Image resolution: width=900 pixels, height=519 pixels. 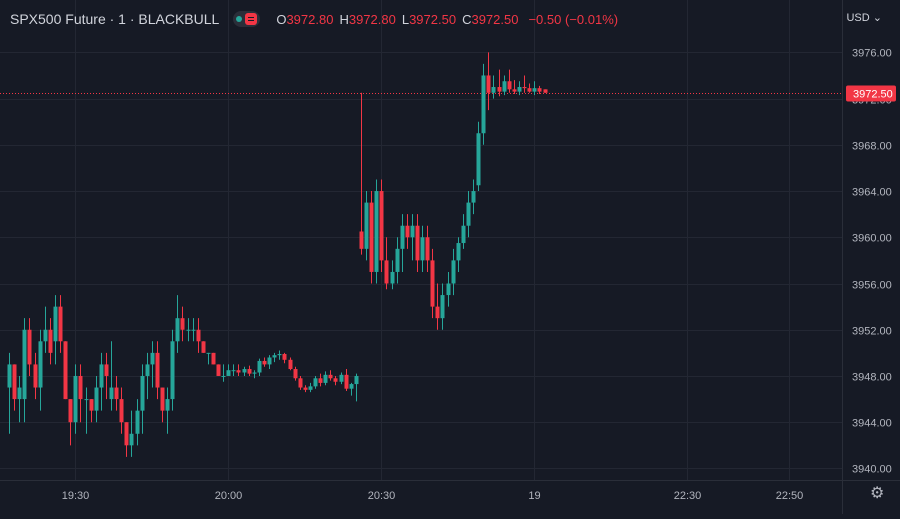 What do you see at coordinates (864, 17) in the screenshot?
I see `currency-selector: USD ⌄` at bounding box center [864, 17].